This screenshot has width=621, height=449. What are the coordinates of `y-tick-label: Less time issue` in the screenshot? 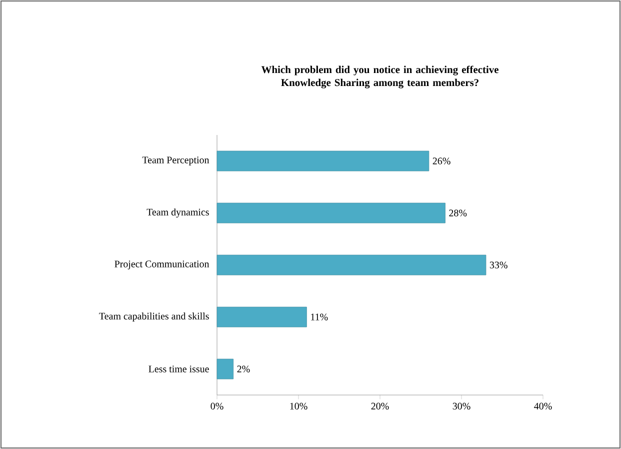 It's located at (178, 369).